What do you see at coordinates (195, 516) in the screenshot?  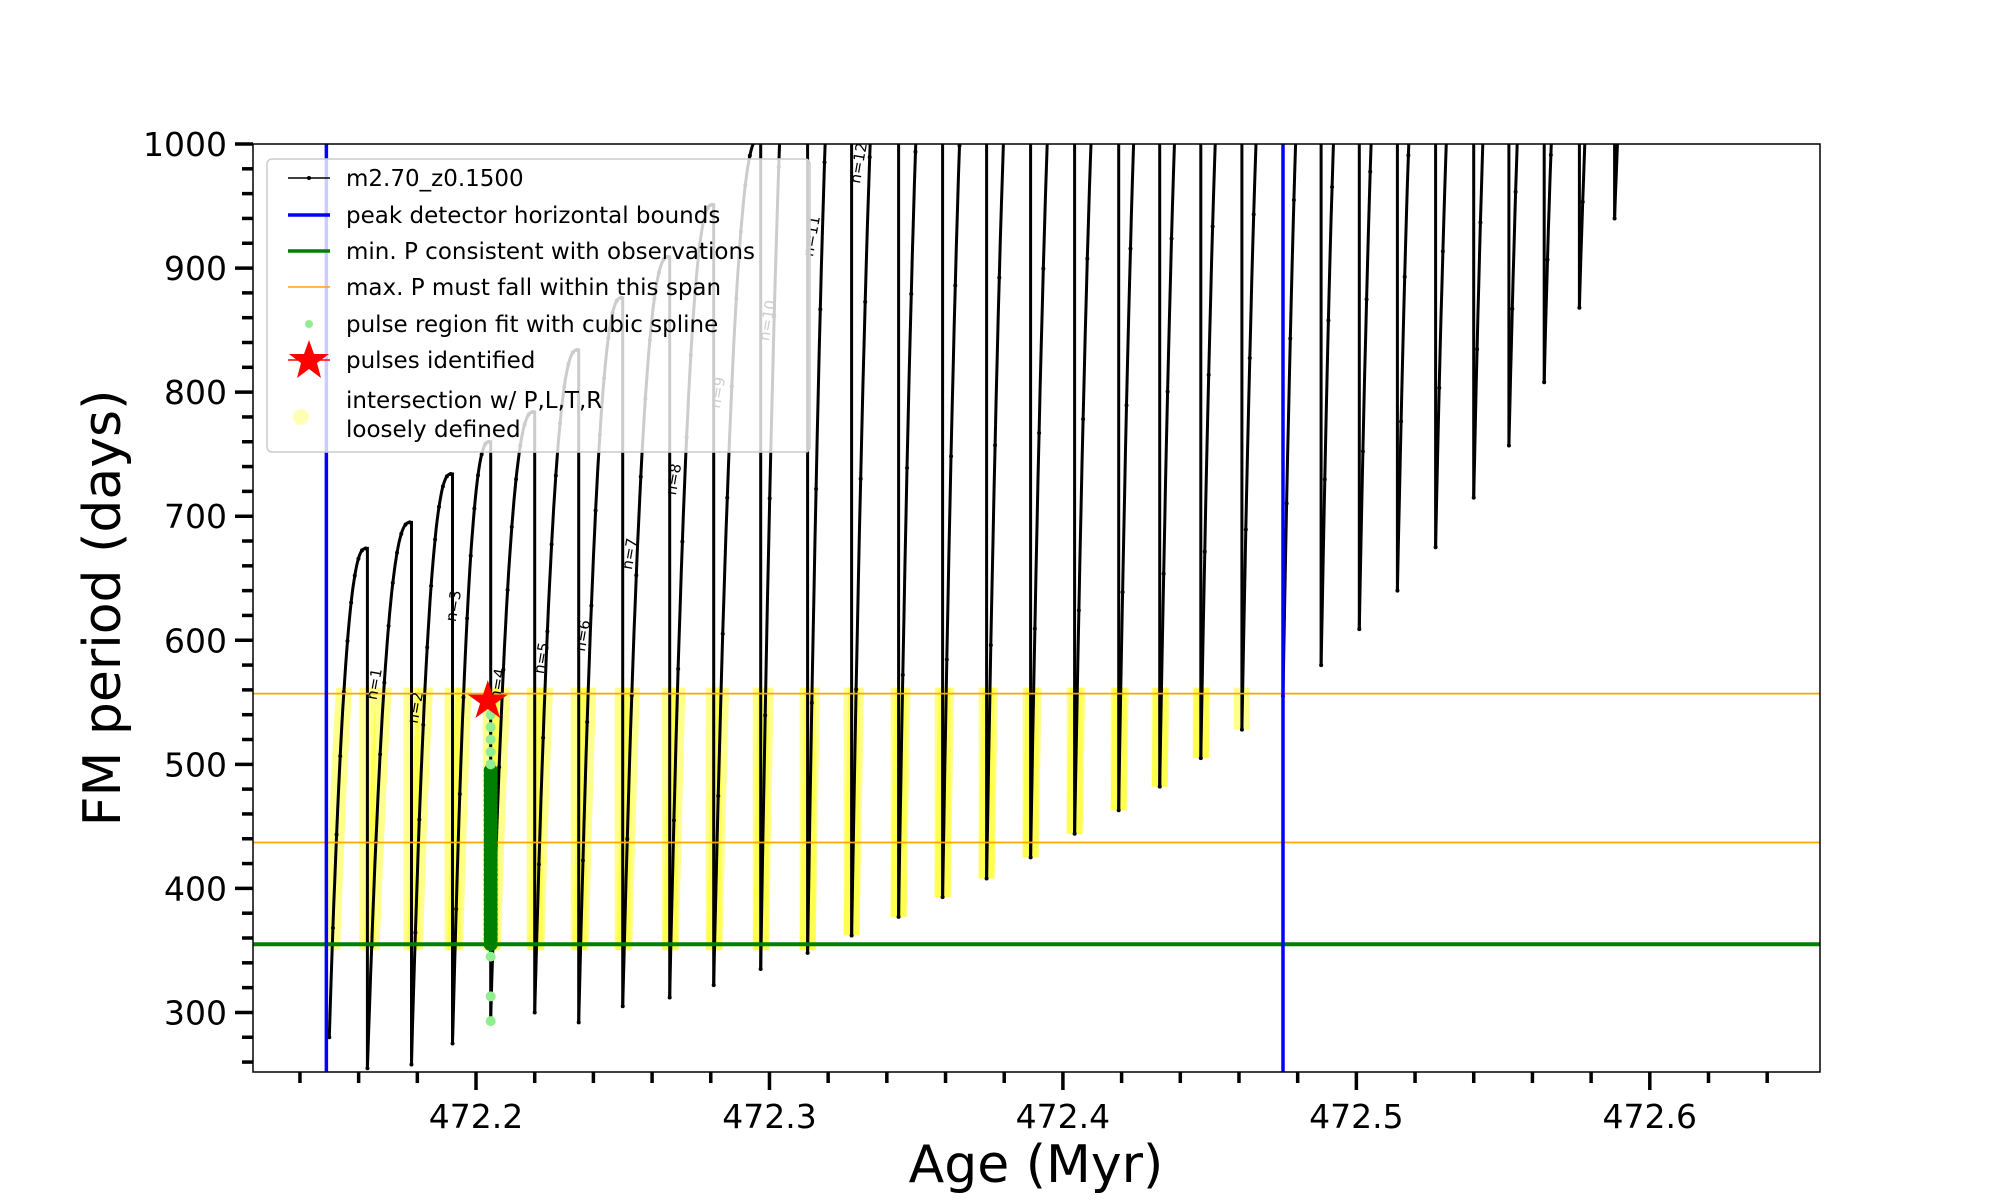 I see `y-tick-label: 700` at bounding box center [195, 516].